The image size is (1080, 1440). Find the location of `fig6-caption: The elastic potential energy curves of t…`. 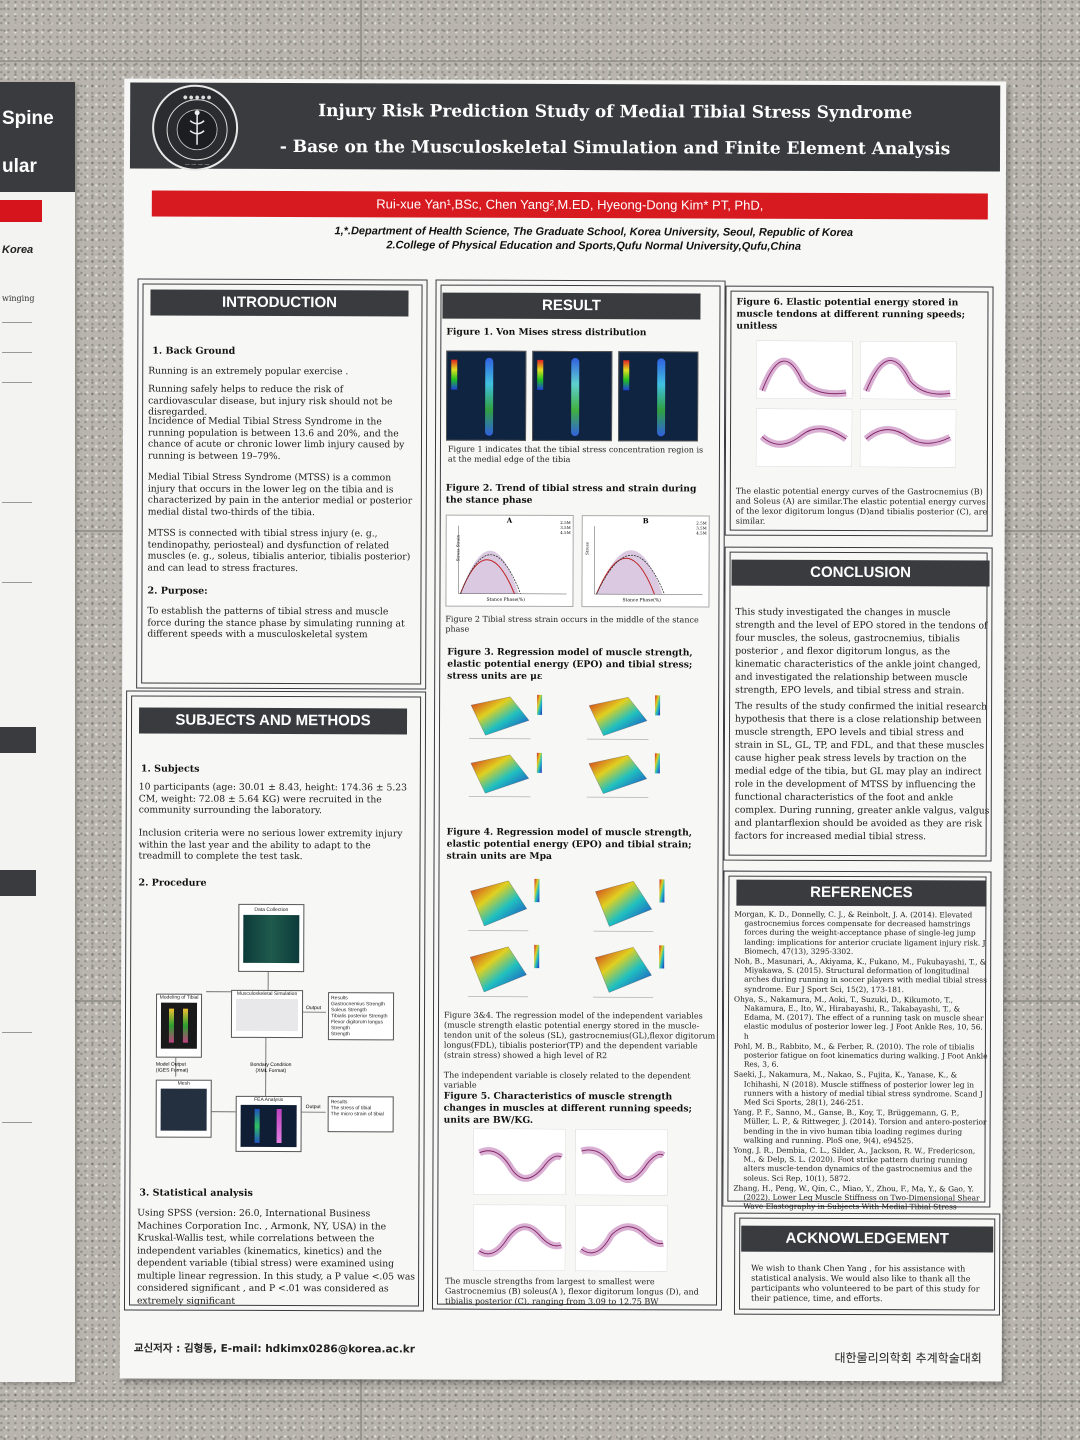

fig6-caption: The elastic potential energy curves of t… is located at coordinates (861, 506).